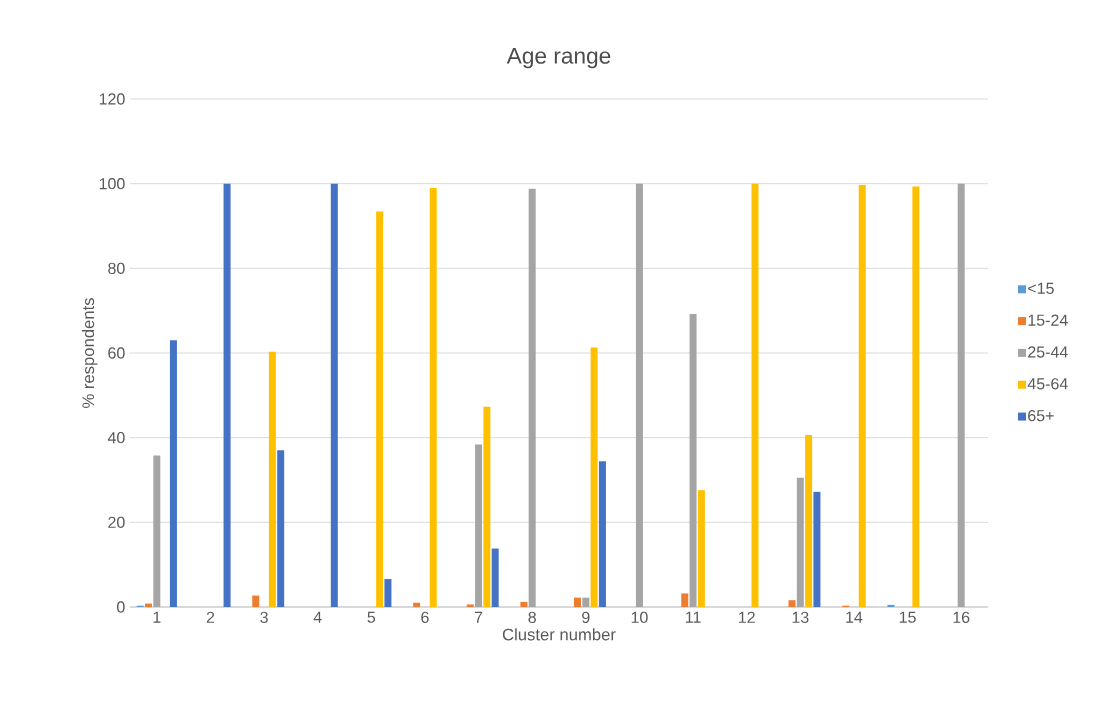  What do you see at coordinates (1047, 384) in the screenshot?
I see `legend-label: 45-64` at bounding box center [1047, 384].